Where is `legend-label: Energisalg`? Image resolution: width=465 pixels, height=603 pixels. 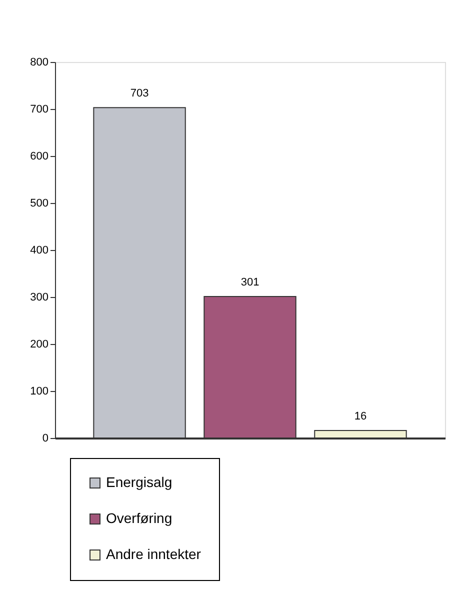 legend-label: Energisalg is located at coordinates (139, 482).